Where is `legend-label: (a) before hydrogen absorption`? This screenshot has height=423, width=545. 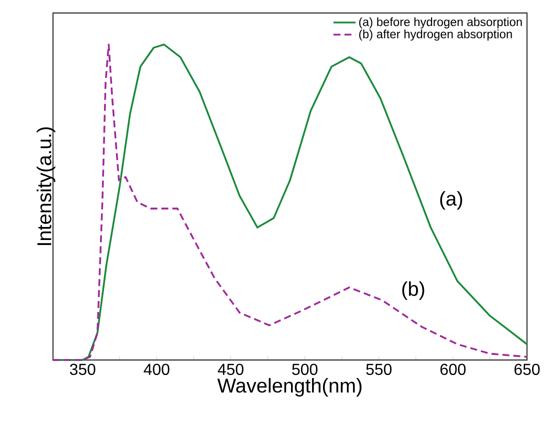 legend-label: (a) before hydrogen absorption is located at coordinates (440, 23).